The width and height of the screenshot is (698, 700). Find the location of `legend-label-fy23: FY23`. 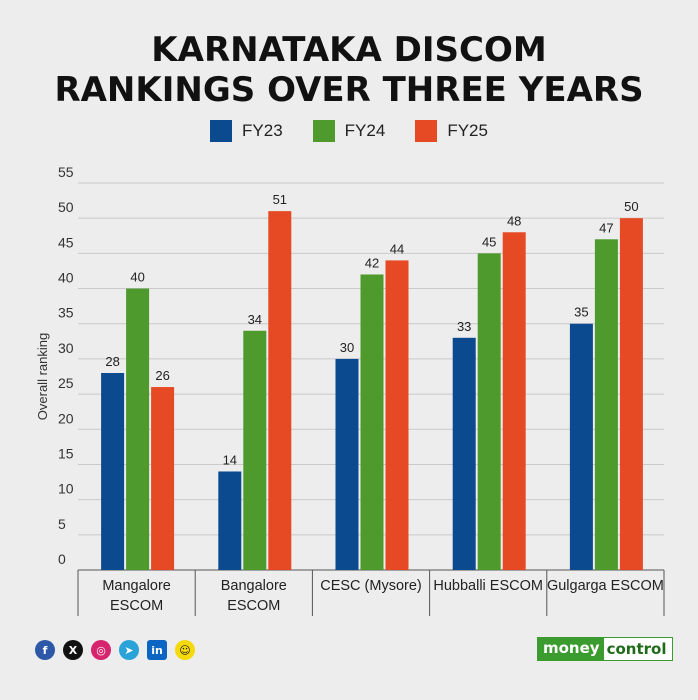

legend-label-fy23: FY23 is located at coordinates (262, 130).